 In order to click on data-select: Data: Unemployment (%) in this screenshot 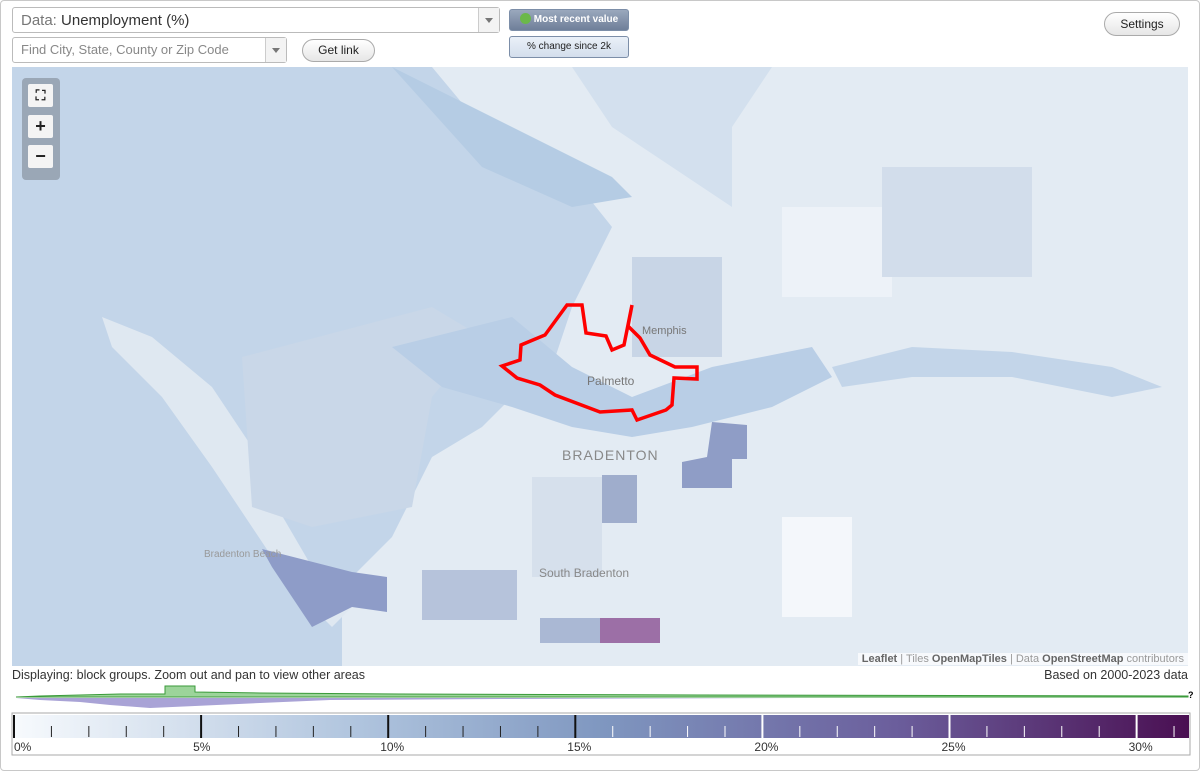, I will do `click(256, 20)`.